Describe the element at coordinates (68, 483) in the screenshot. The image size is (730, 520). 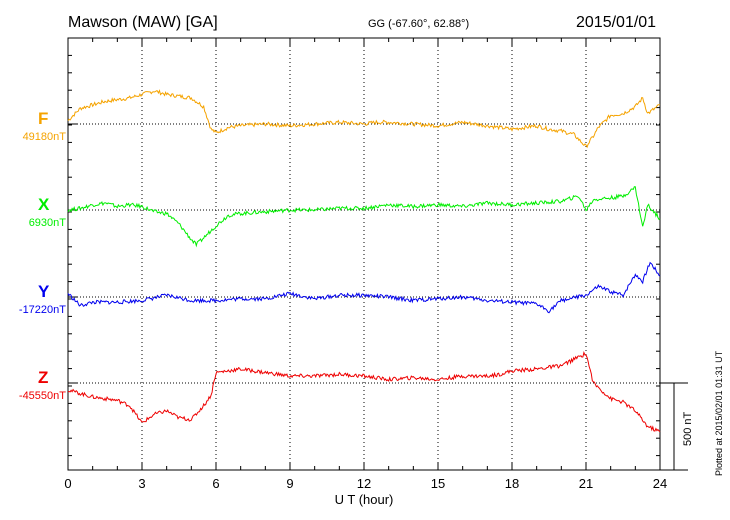
I see `x-tick-label: 0` at that location.